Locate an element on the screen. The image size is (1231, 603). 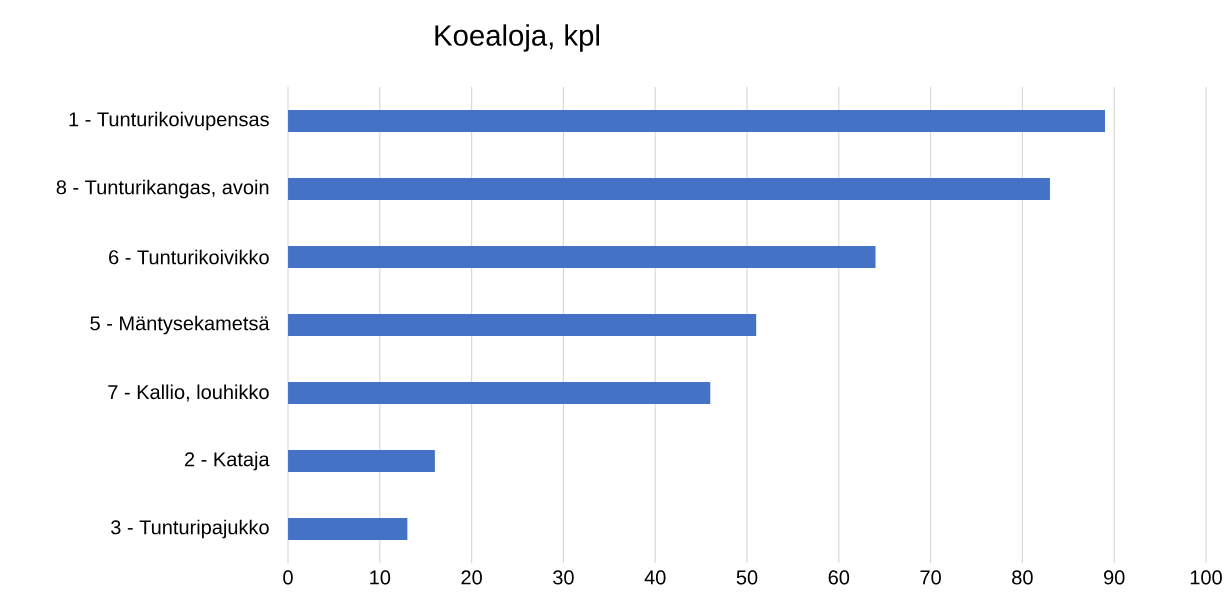
y-tick-label: 1 - Tunturikoivupensas is located at coordinates (169, 121).